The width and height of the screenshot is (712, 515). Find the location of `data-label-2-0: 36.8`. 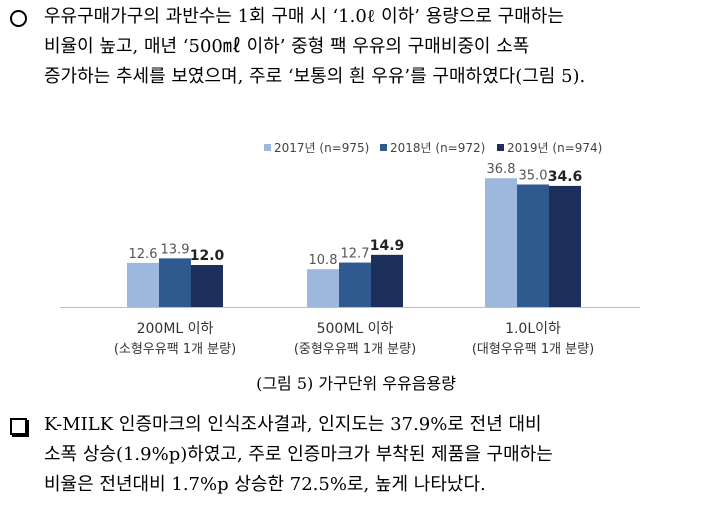

data-label-2-0: 36.8 is located at coordinates (501, 169).